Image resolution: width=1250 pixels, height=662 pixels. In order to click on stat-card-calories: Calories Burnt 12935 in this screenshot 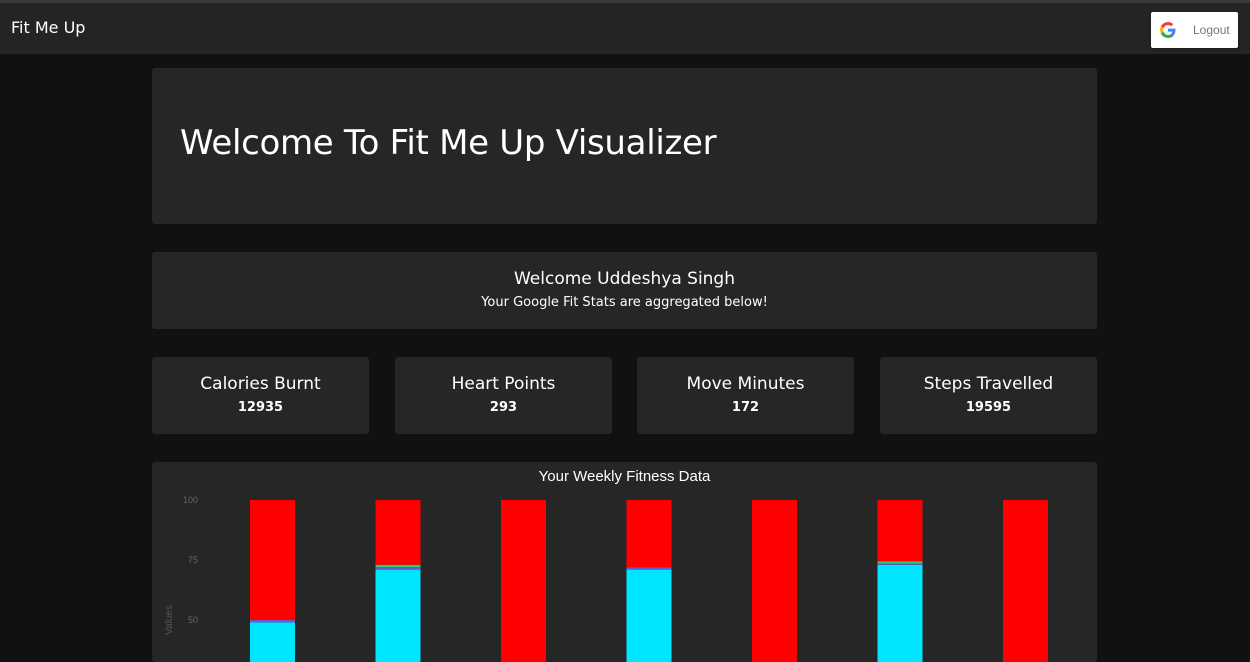, I will do `click(260, 395)`.